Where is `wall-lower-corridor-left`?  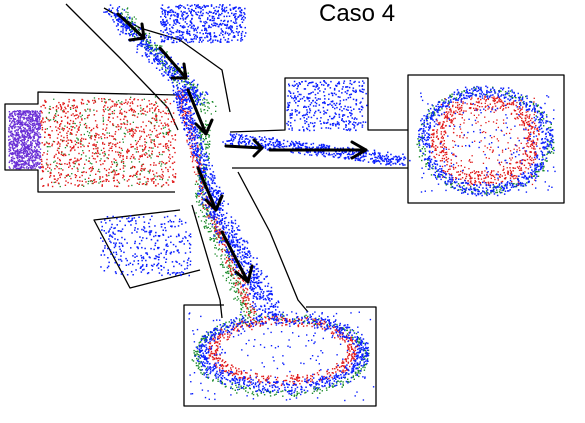 wall-lower-corridor-left is located at coordinates (207, 261).